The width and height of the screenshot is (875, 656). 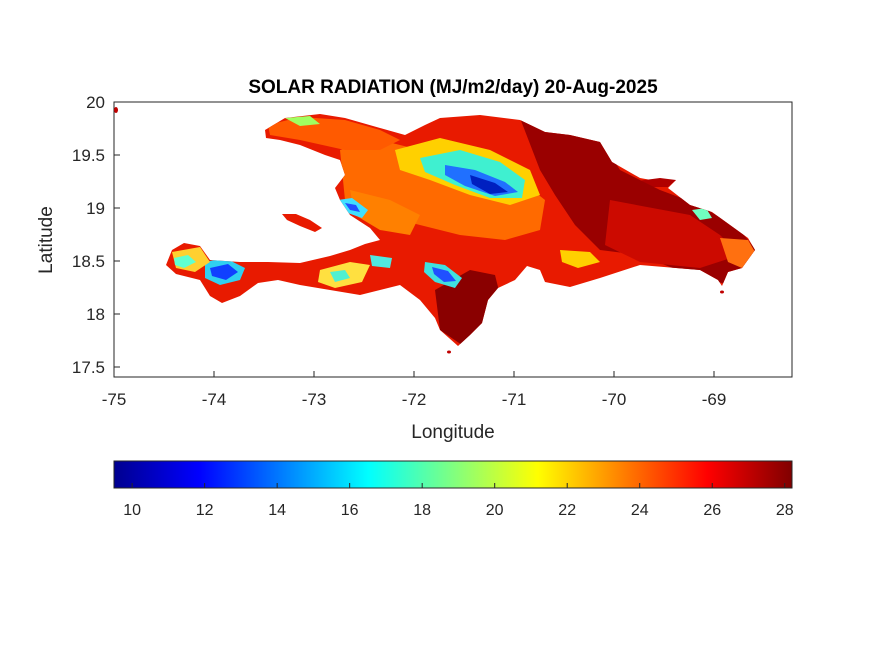 What do you see at coordinates (46, 240) in the screenshot?
I see `y-axis-title: Latitude` at bounding box center [46, 240].